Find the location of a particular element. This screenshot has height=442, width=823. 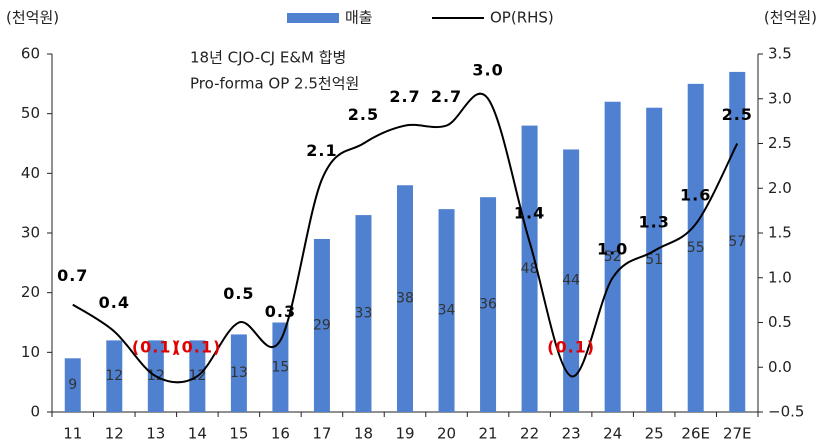

x-tick-label: 23 is located at coordinates (571, 433).